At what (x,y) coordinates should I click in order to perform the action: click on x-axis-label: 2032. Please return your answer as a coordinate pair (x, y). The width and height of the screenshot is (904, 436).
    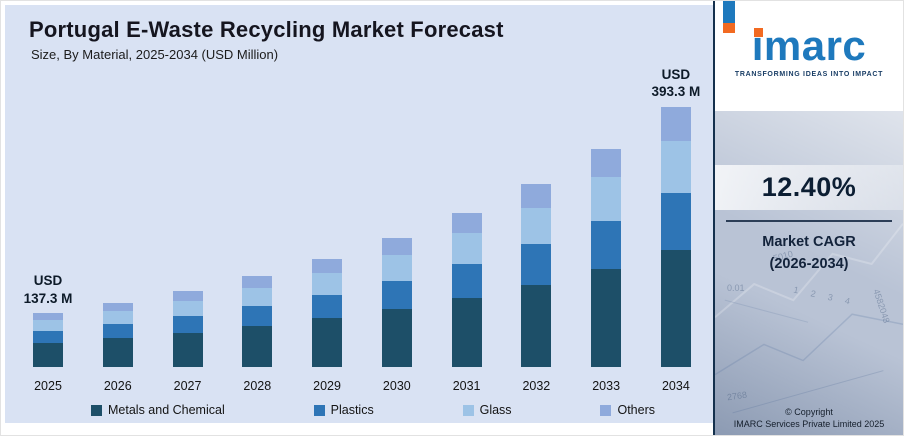
    Looking at the image, I should click on (536, 386).